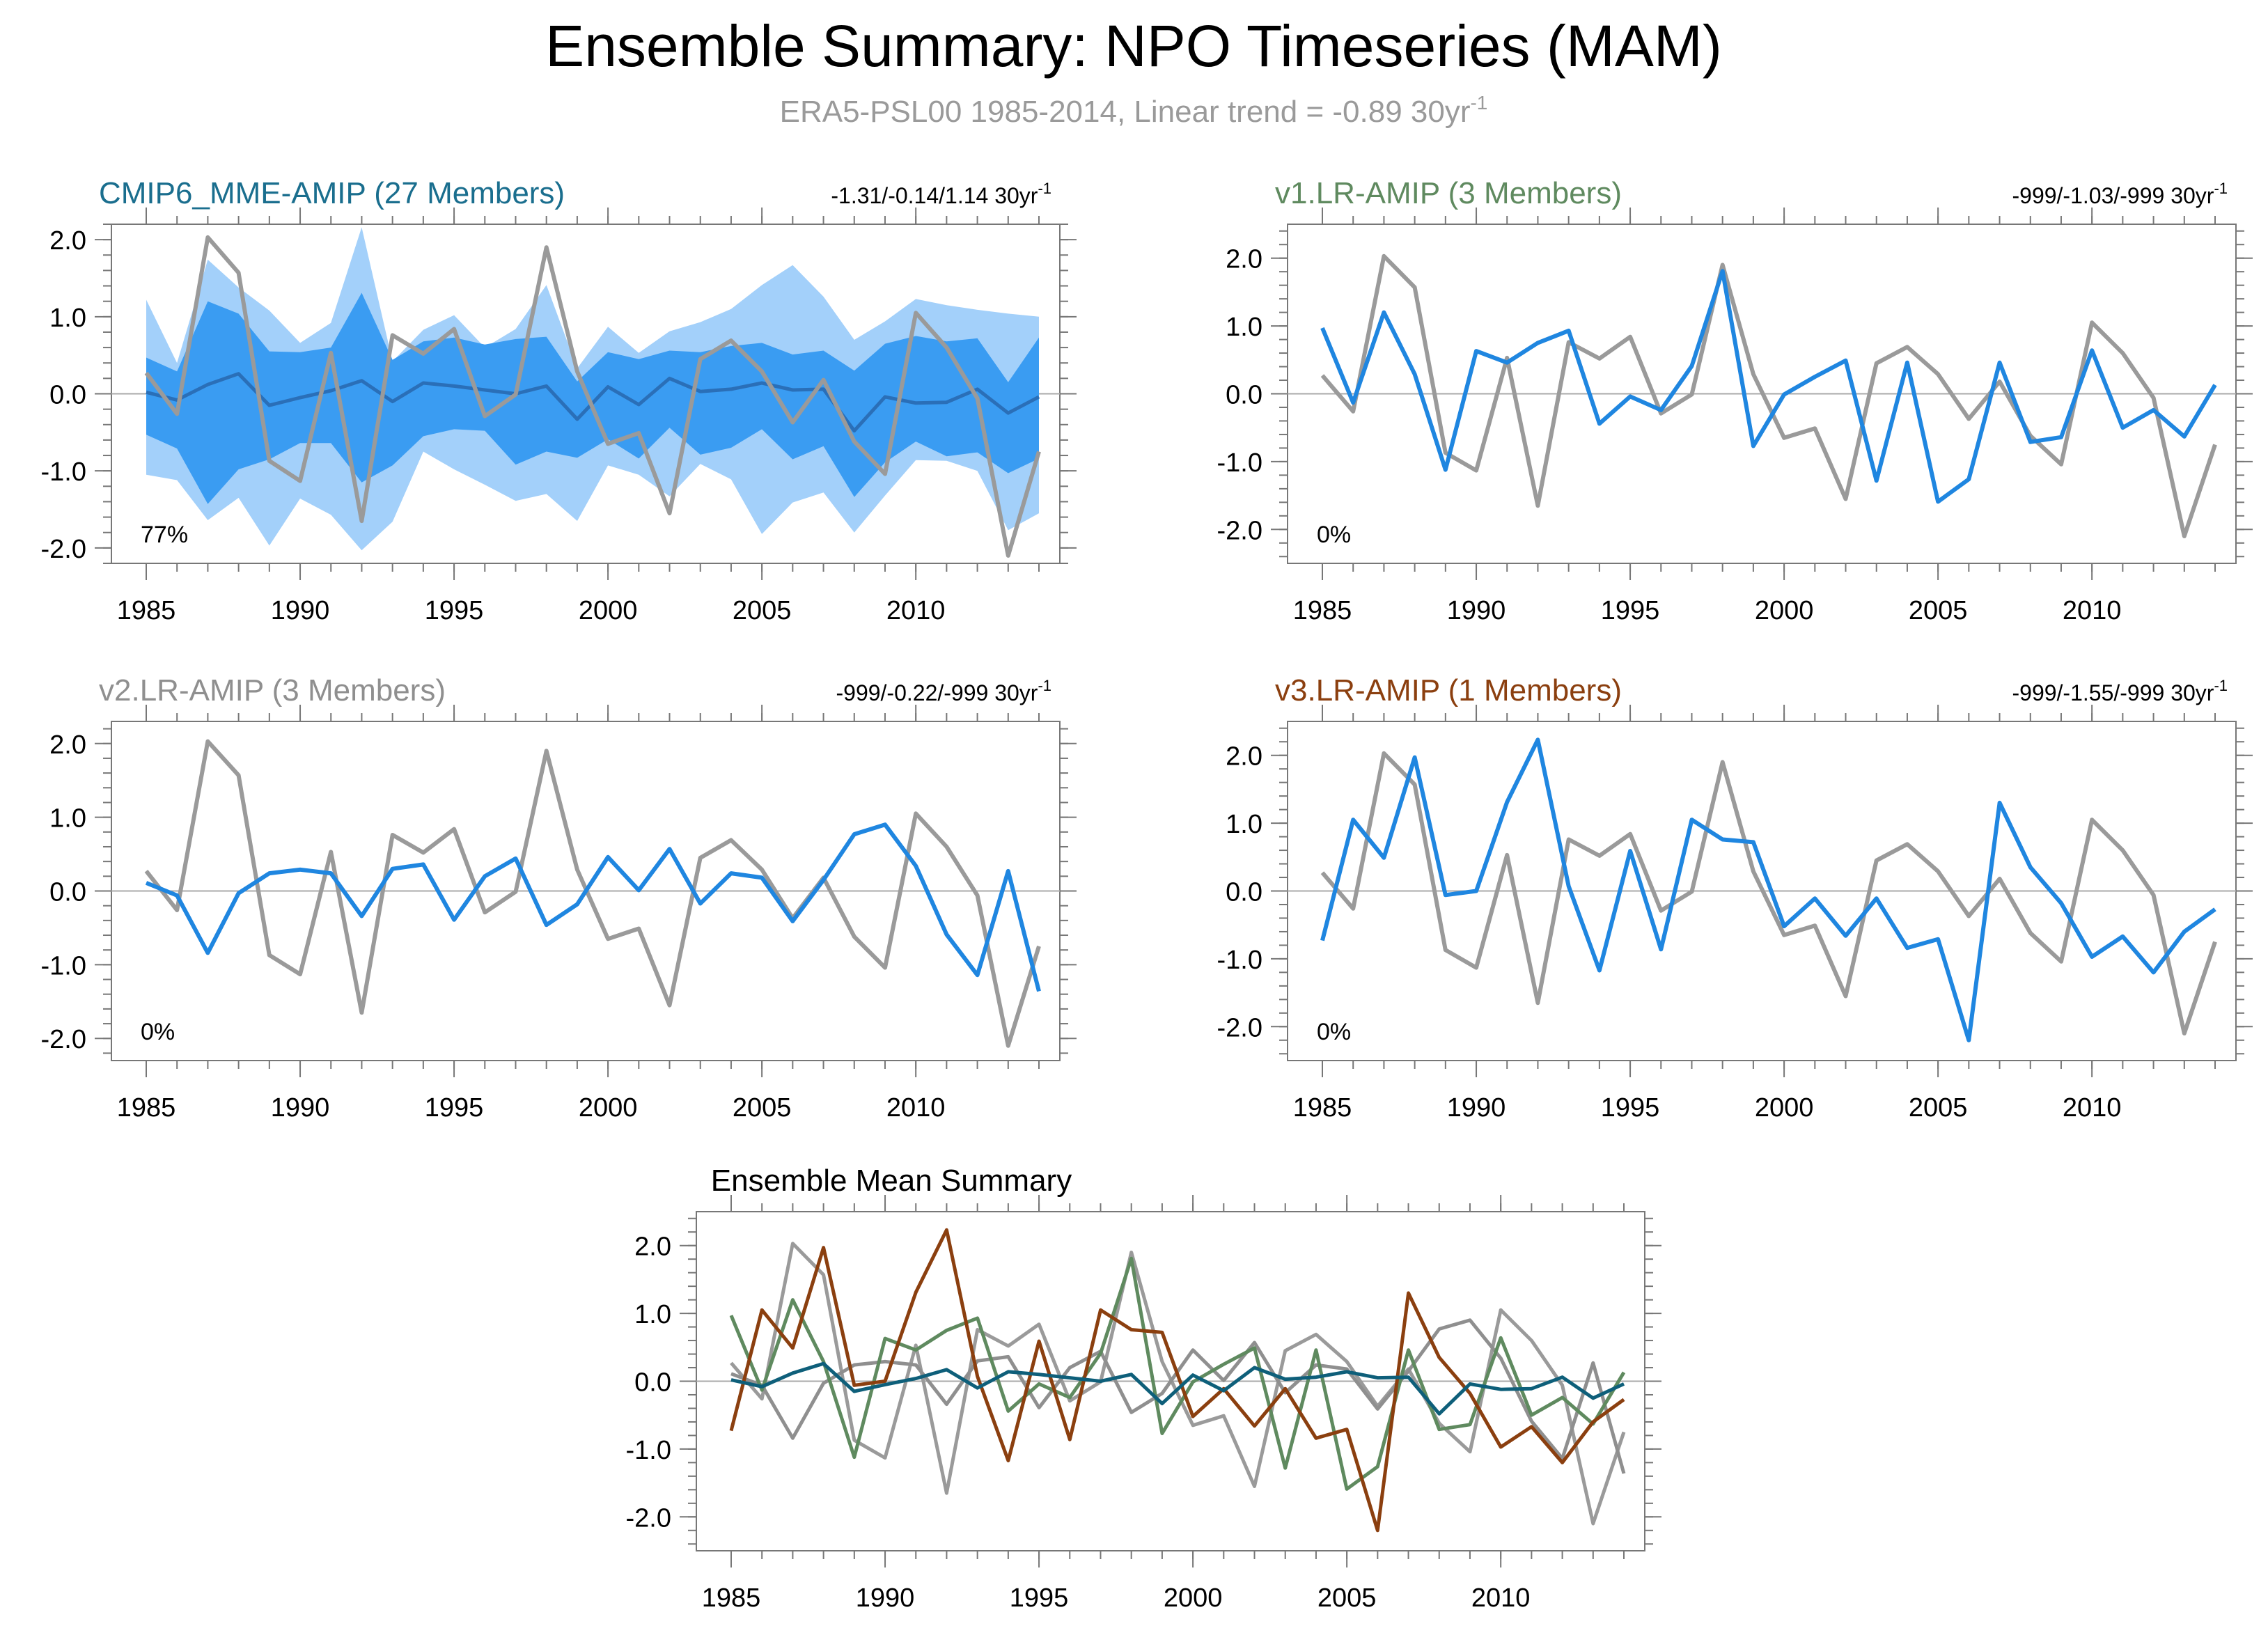 The image size is (2268, 1642). I want to click on series-line-v3.LR-AMIP, so click(1177, 1380).